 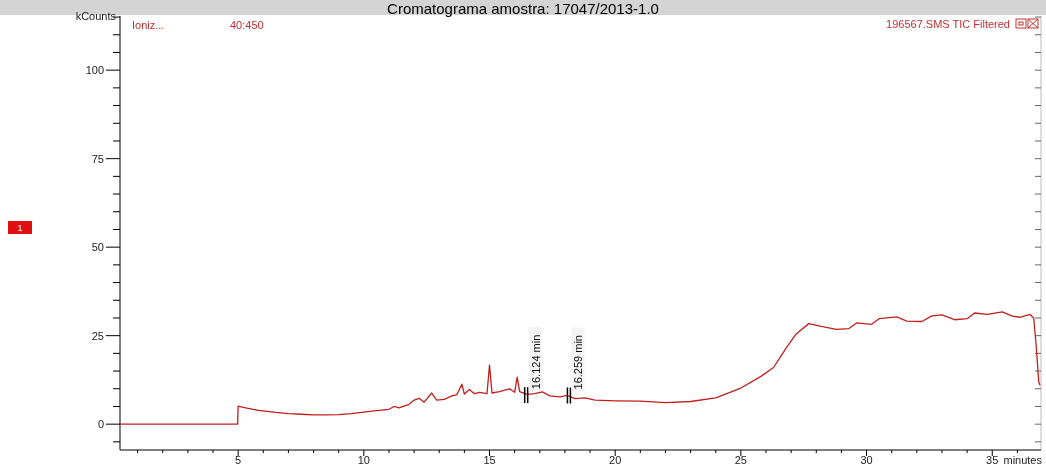 I want to click on annotation: 196567.SMS TIC Filtered, so click(x=948, y=24).